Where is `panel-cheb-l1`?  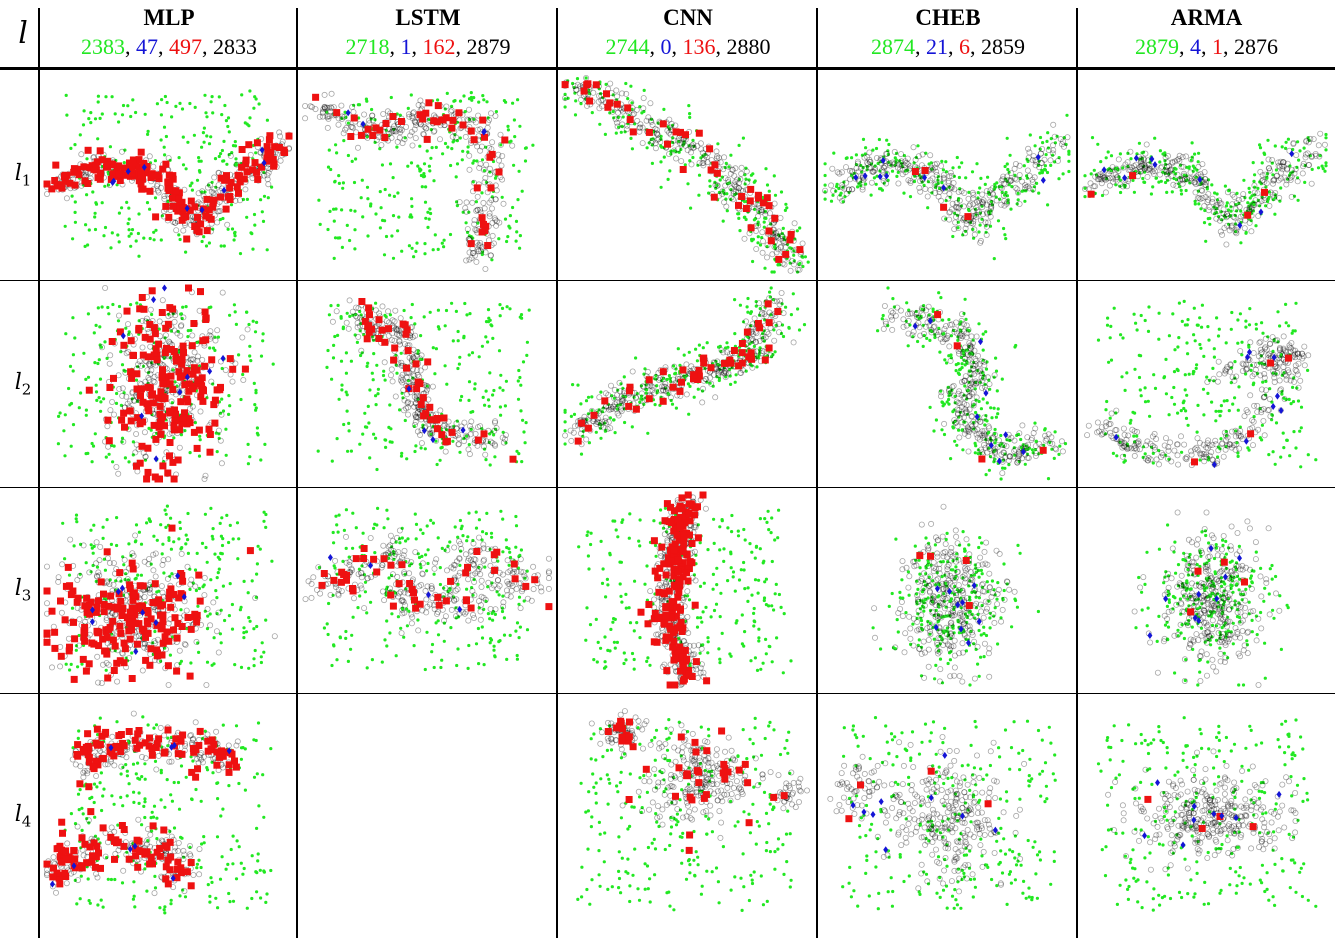
panel-cheb-l1 is located at coordinates (947, 175).